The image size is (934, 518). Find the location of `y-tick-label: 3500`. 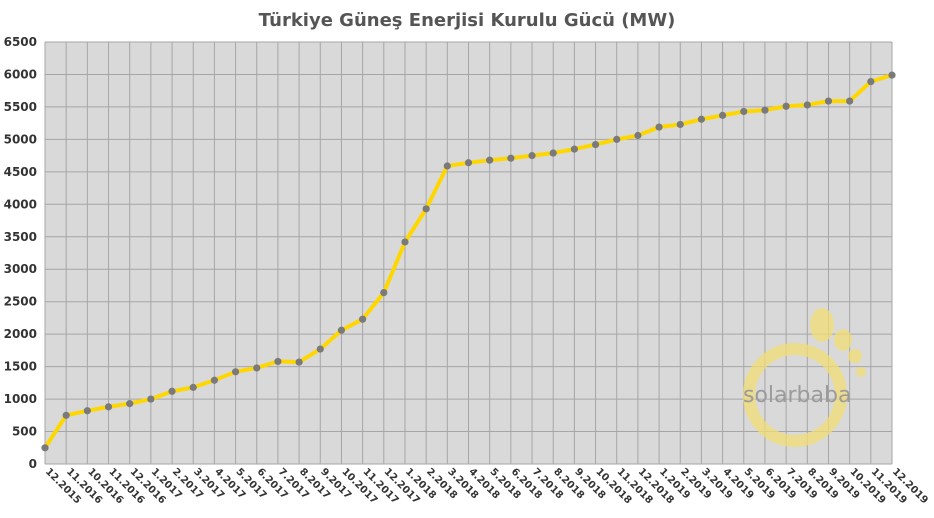

y-tick-label: 3500 is located at coordinates (20, 237).